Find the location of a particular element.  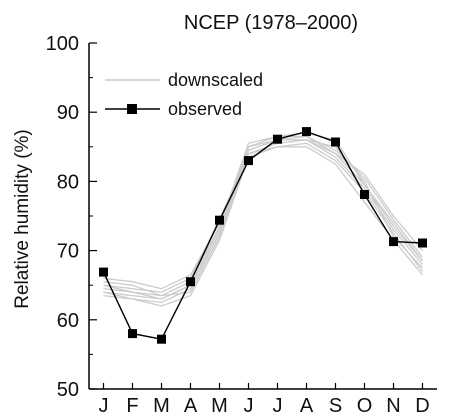

legend-observed-label: observed is located at coordinates (205, 109).